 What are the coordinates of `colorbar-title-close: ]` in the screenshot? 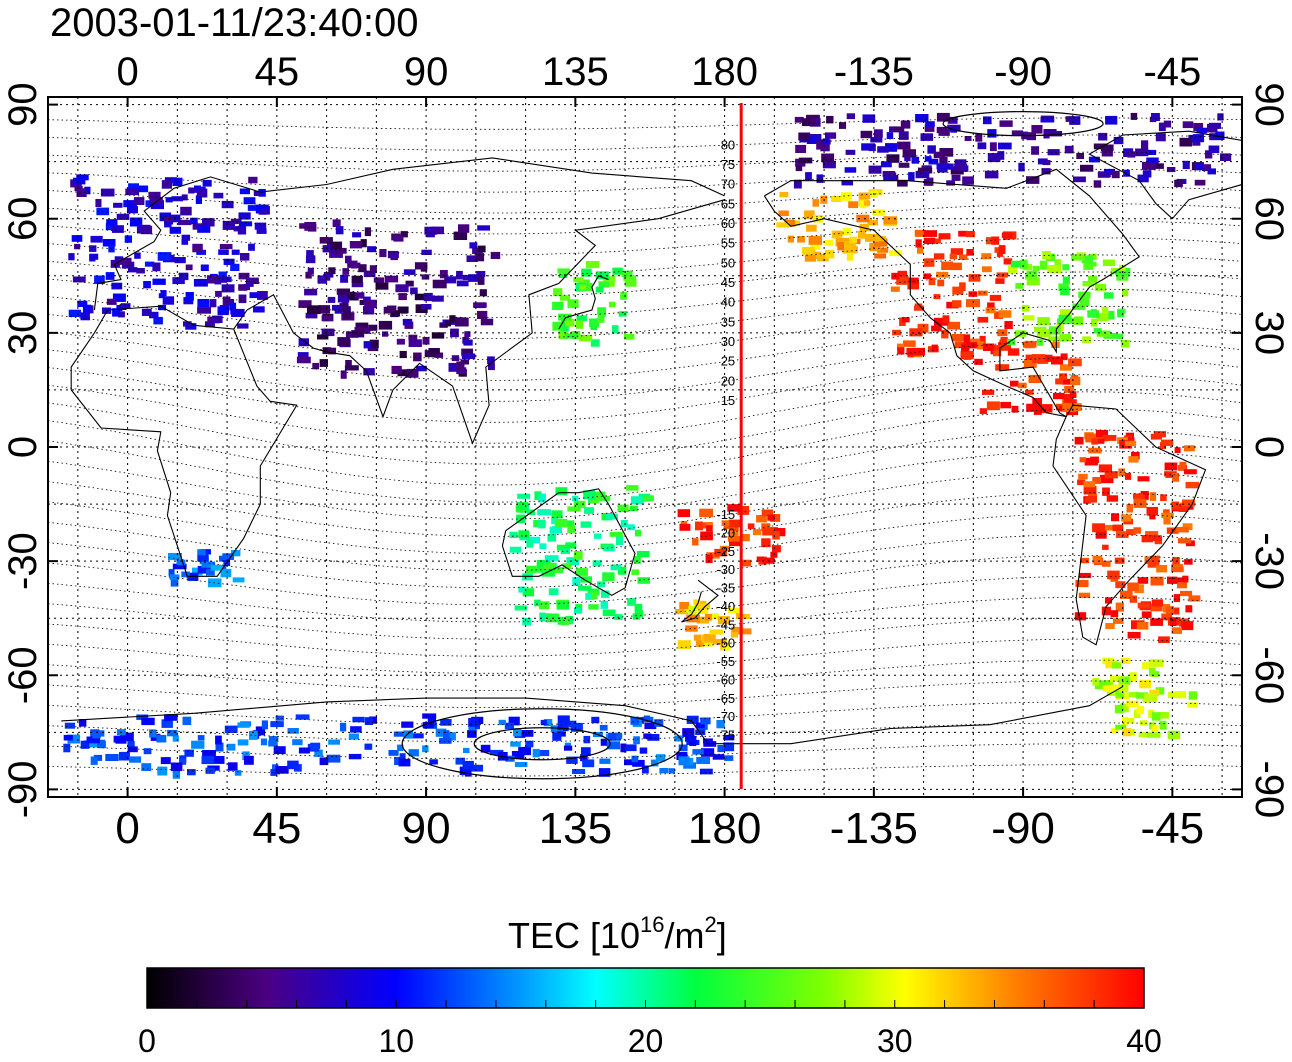 It's located at (722, 935).